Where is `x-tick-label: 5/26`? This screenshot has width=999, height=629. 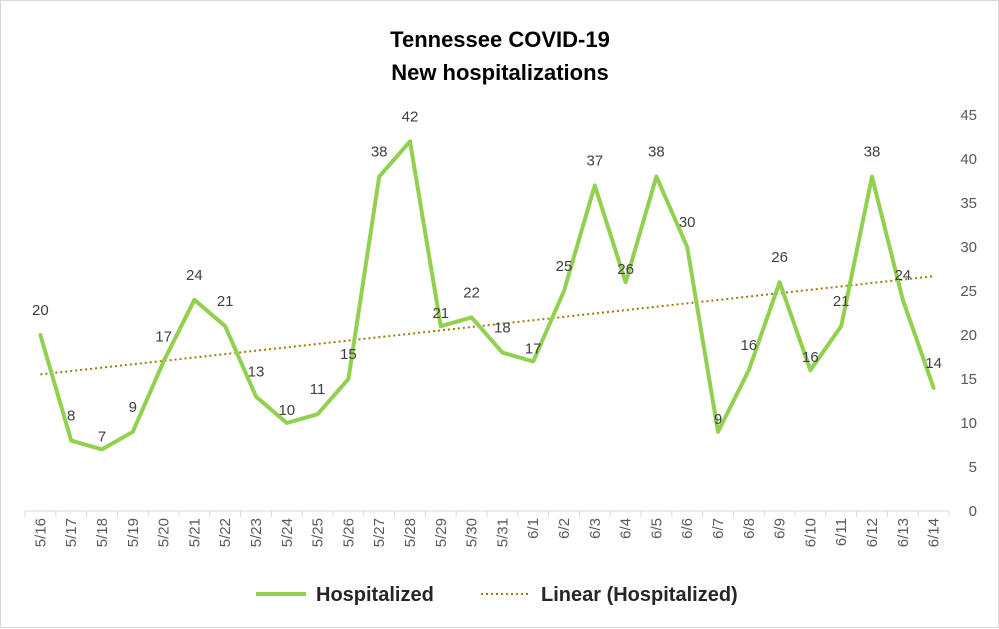 x-tick-label: 5/26 is located at coordinates (348, 532).